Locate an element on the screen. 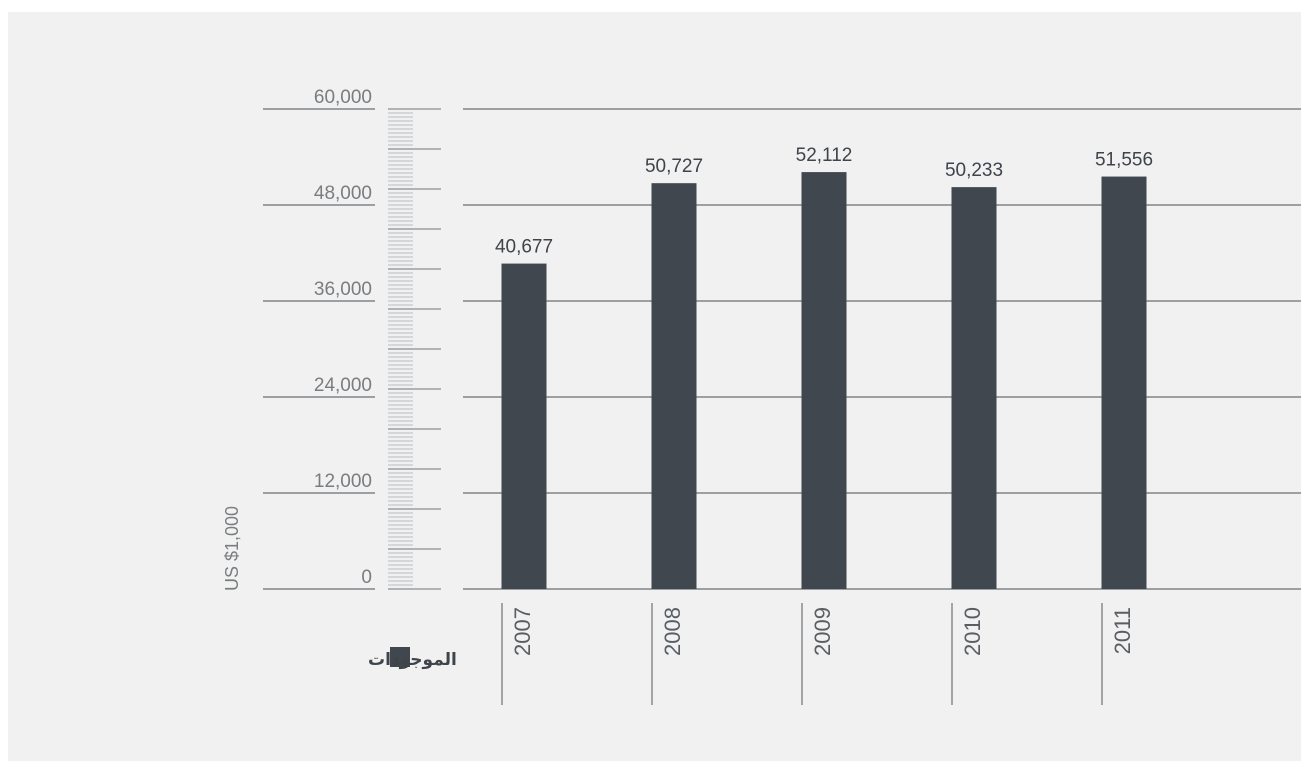 This screenshot has height=771, width=1309. bar-2011 is located at coordinates (1124, 382).